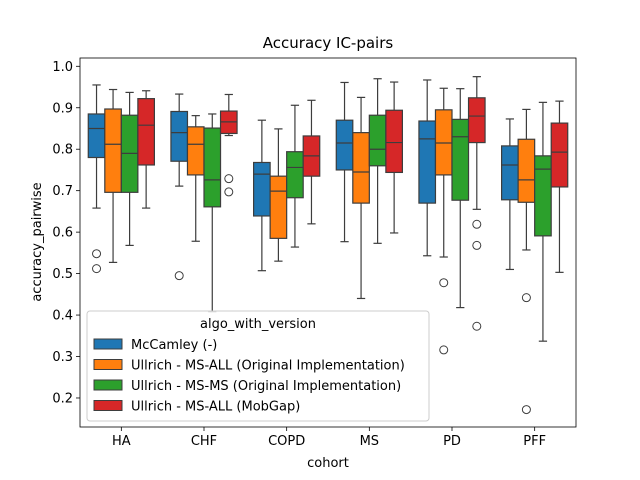 Image resolution: width=640 pixels, height=480 pixels. What do you see at coordinates (37, 241) in the screenshot?
I see `y-axis-label: accuracy_pairwise` at bounding box center [37, 241].